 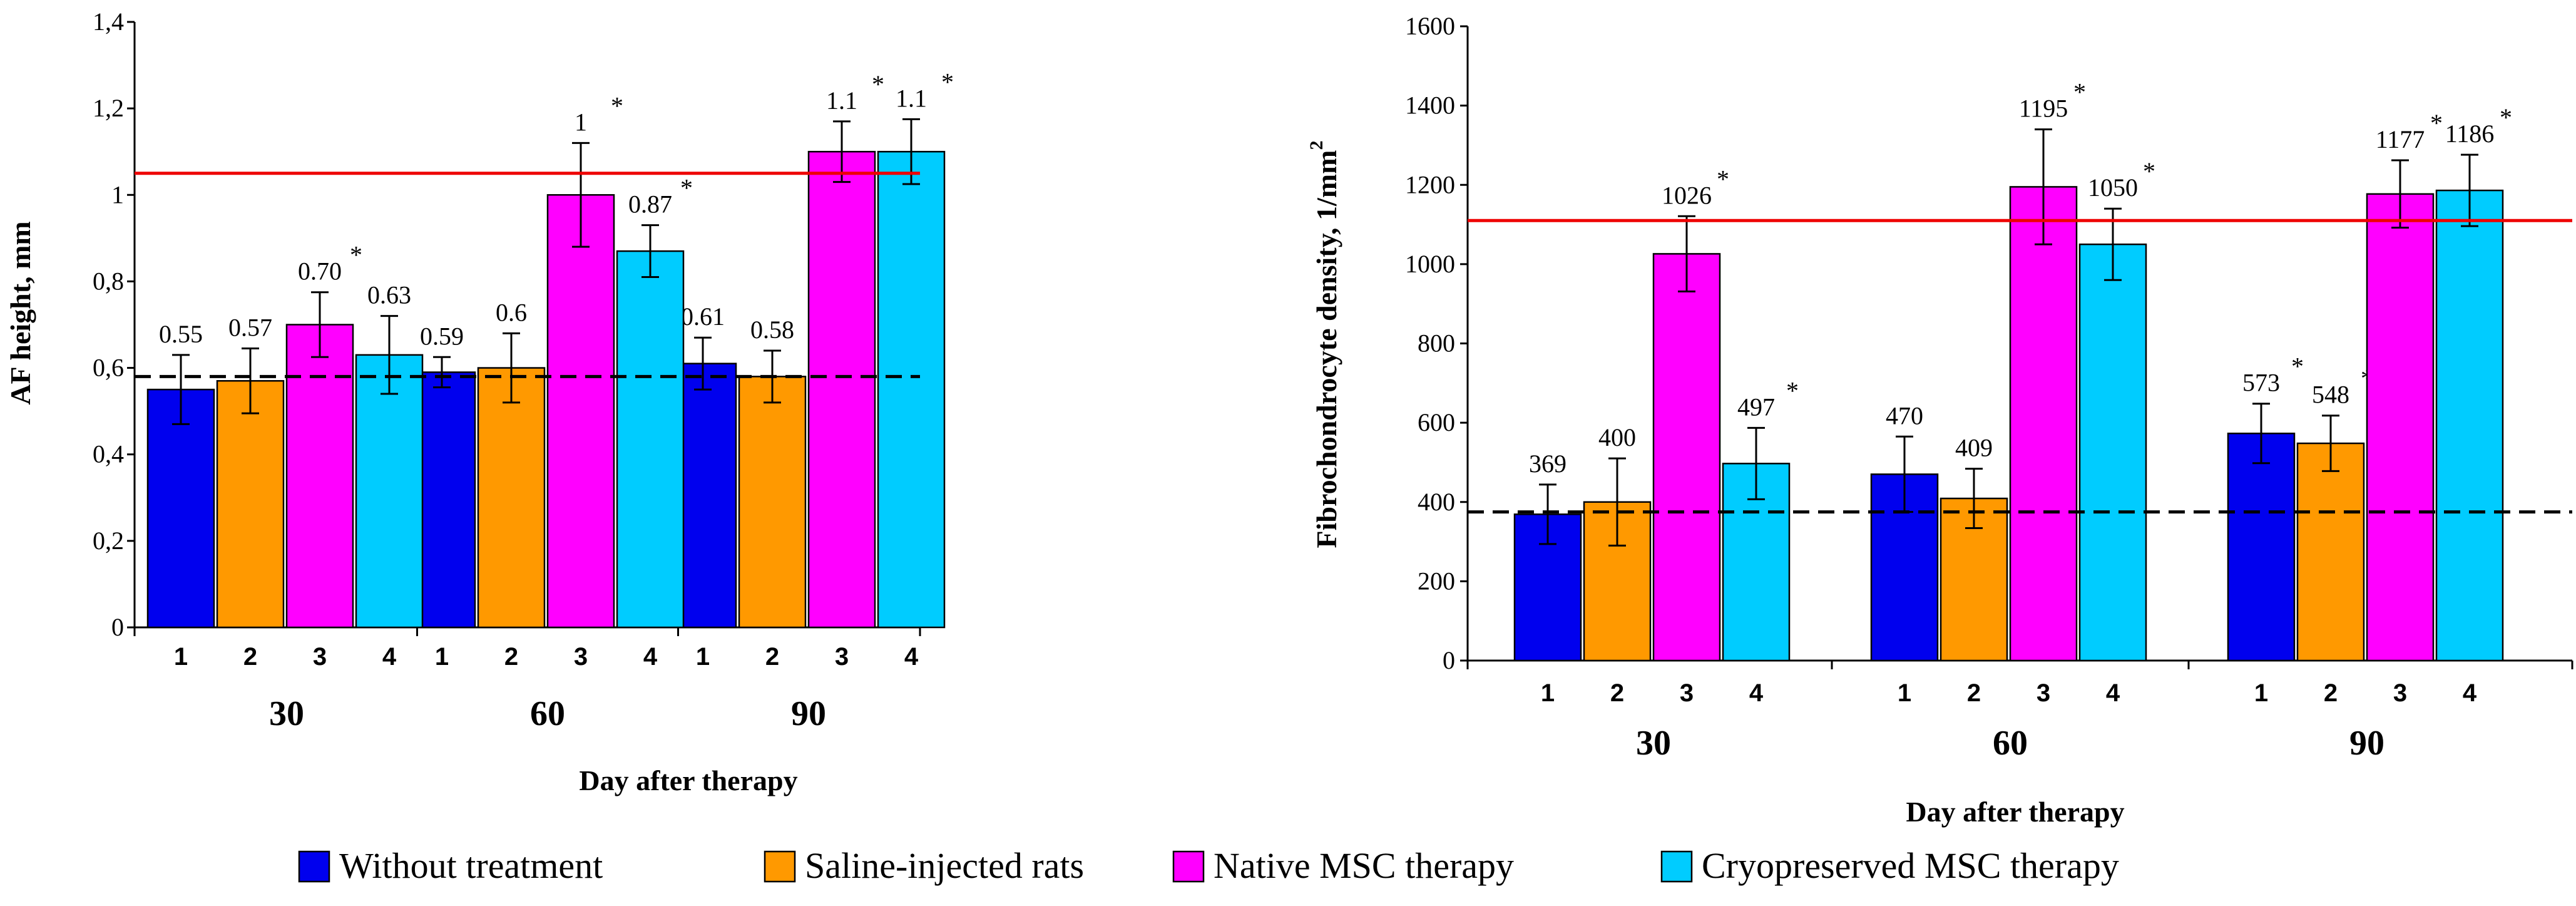 I want to click on y-tick-label: 0,4, so click(x=108, y=454).